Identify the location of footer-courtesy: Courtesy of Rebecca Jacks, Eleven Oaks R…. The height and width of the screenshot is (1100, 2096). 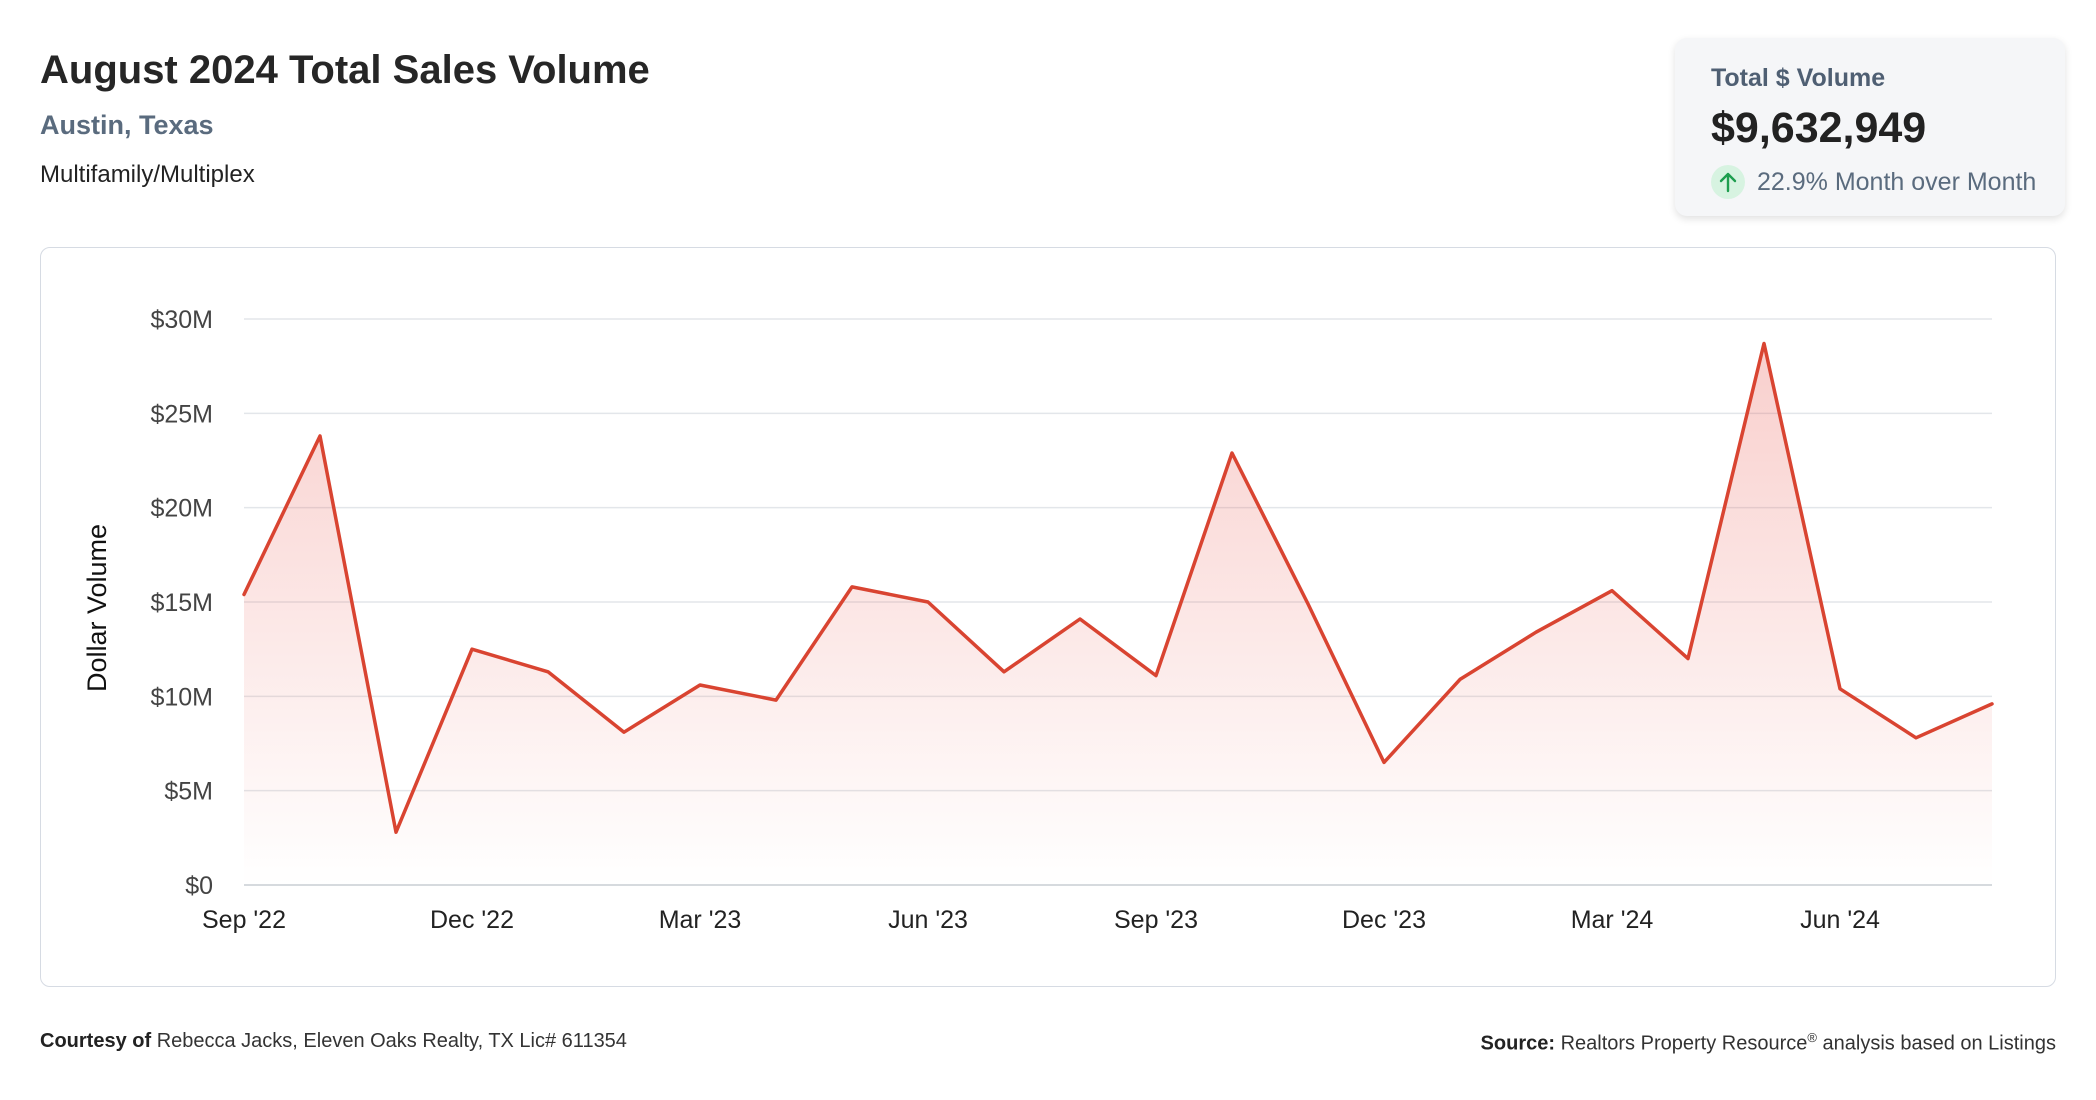
(333, 1041).